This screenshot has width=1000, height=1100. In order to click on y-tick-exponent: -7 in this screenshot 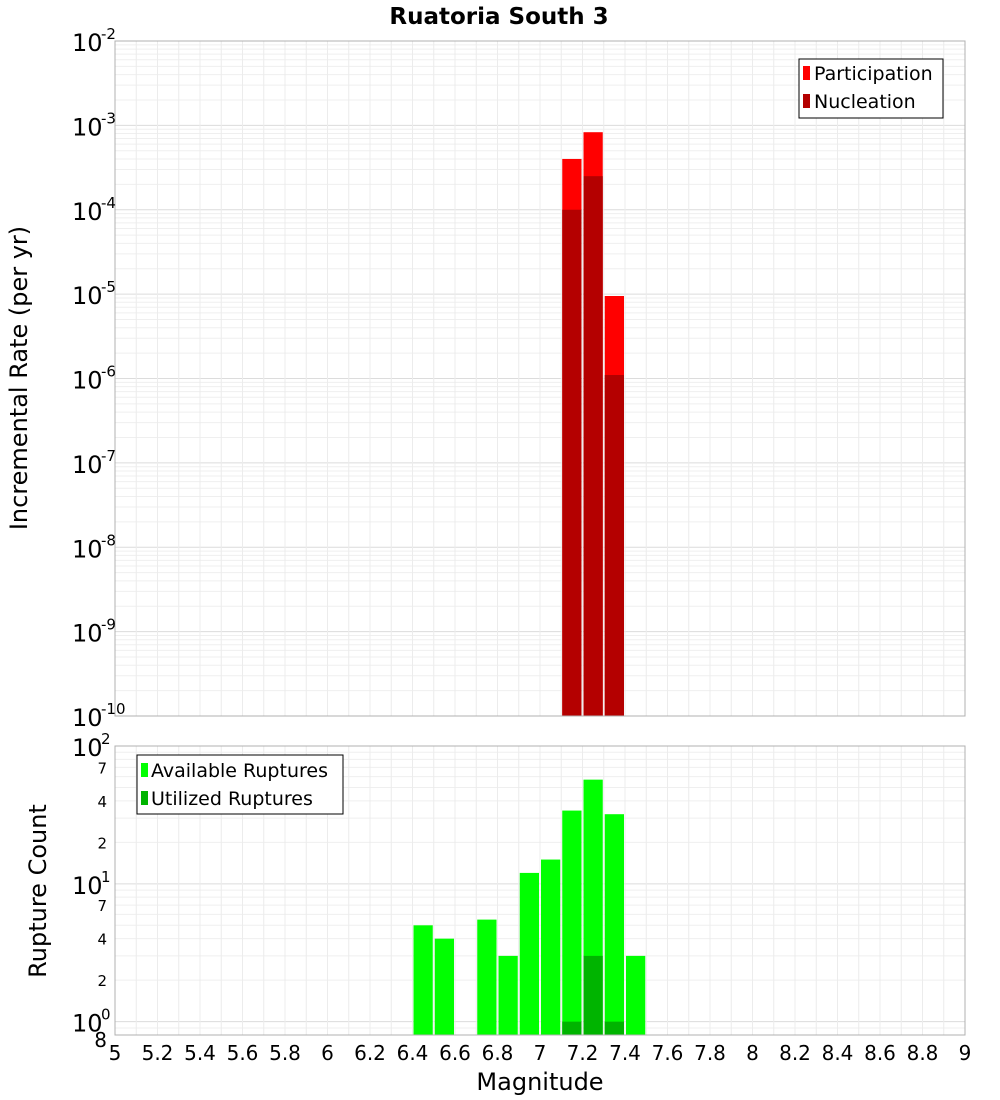, I will do `click(108, 456)`.